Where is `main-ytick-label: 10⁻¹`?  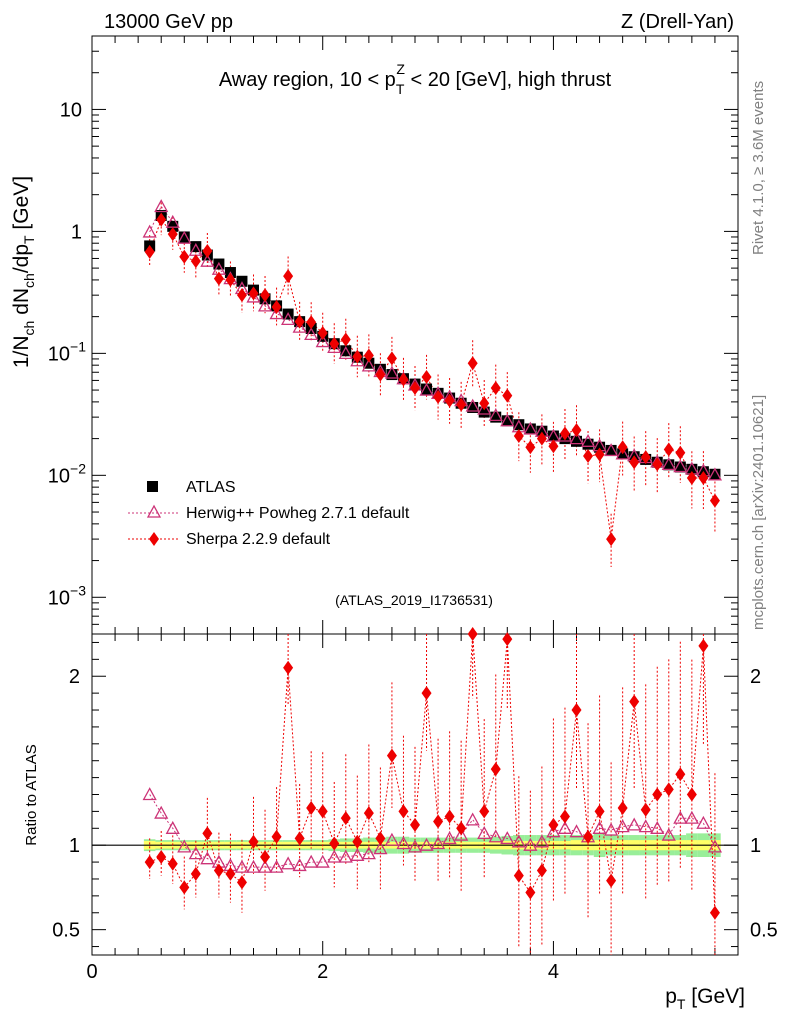
main-ytick-label: 10⁻¹ is located at coordinates (67, 351).